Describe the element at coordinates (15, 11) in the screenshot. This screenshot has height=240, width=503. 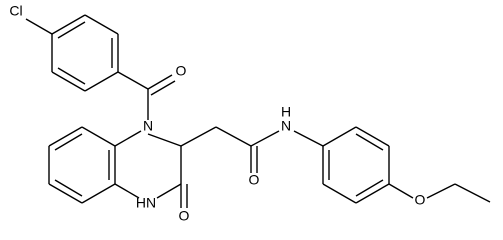
I see `atom-label: Cl` at that location.